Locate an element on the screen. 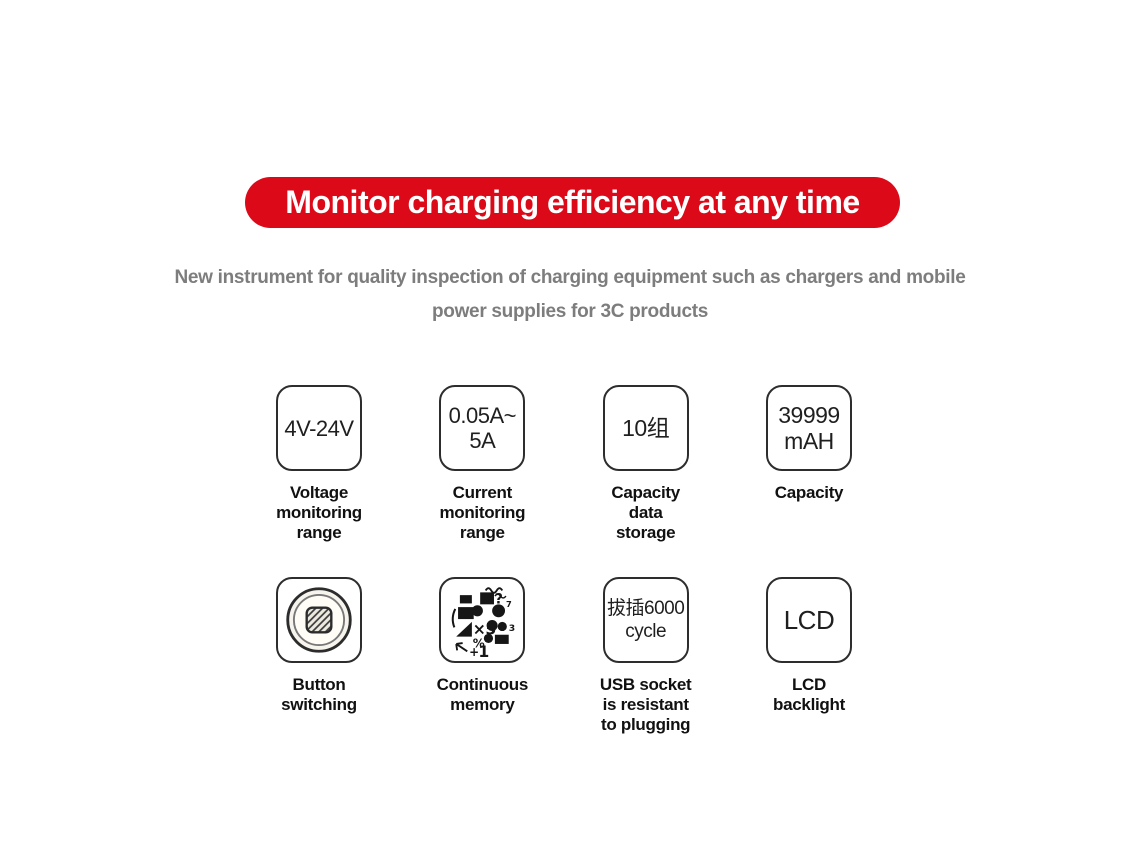 The width and height of the screenshot is (1140, 855). feature-box-storage: 10组 is located at coordinates (645, 428).